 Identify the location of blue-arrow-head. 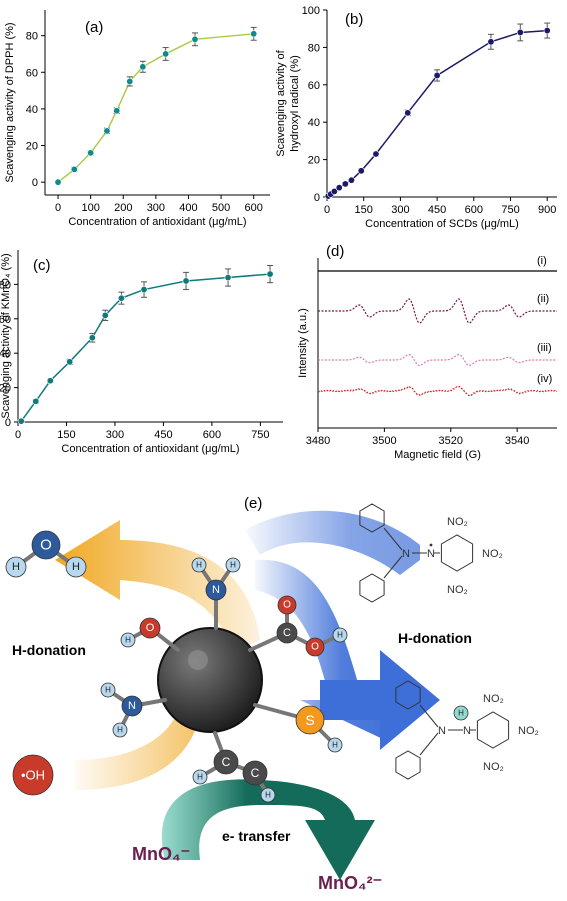
(380, 700).